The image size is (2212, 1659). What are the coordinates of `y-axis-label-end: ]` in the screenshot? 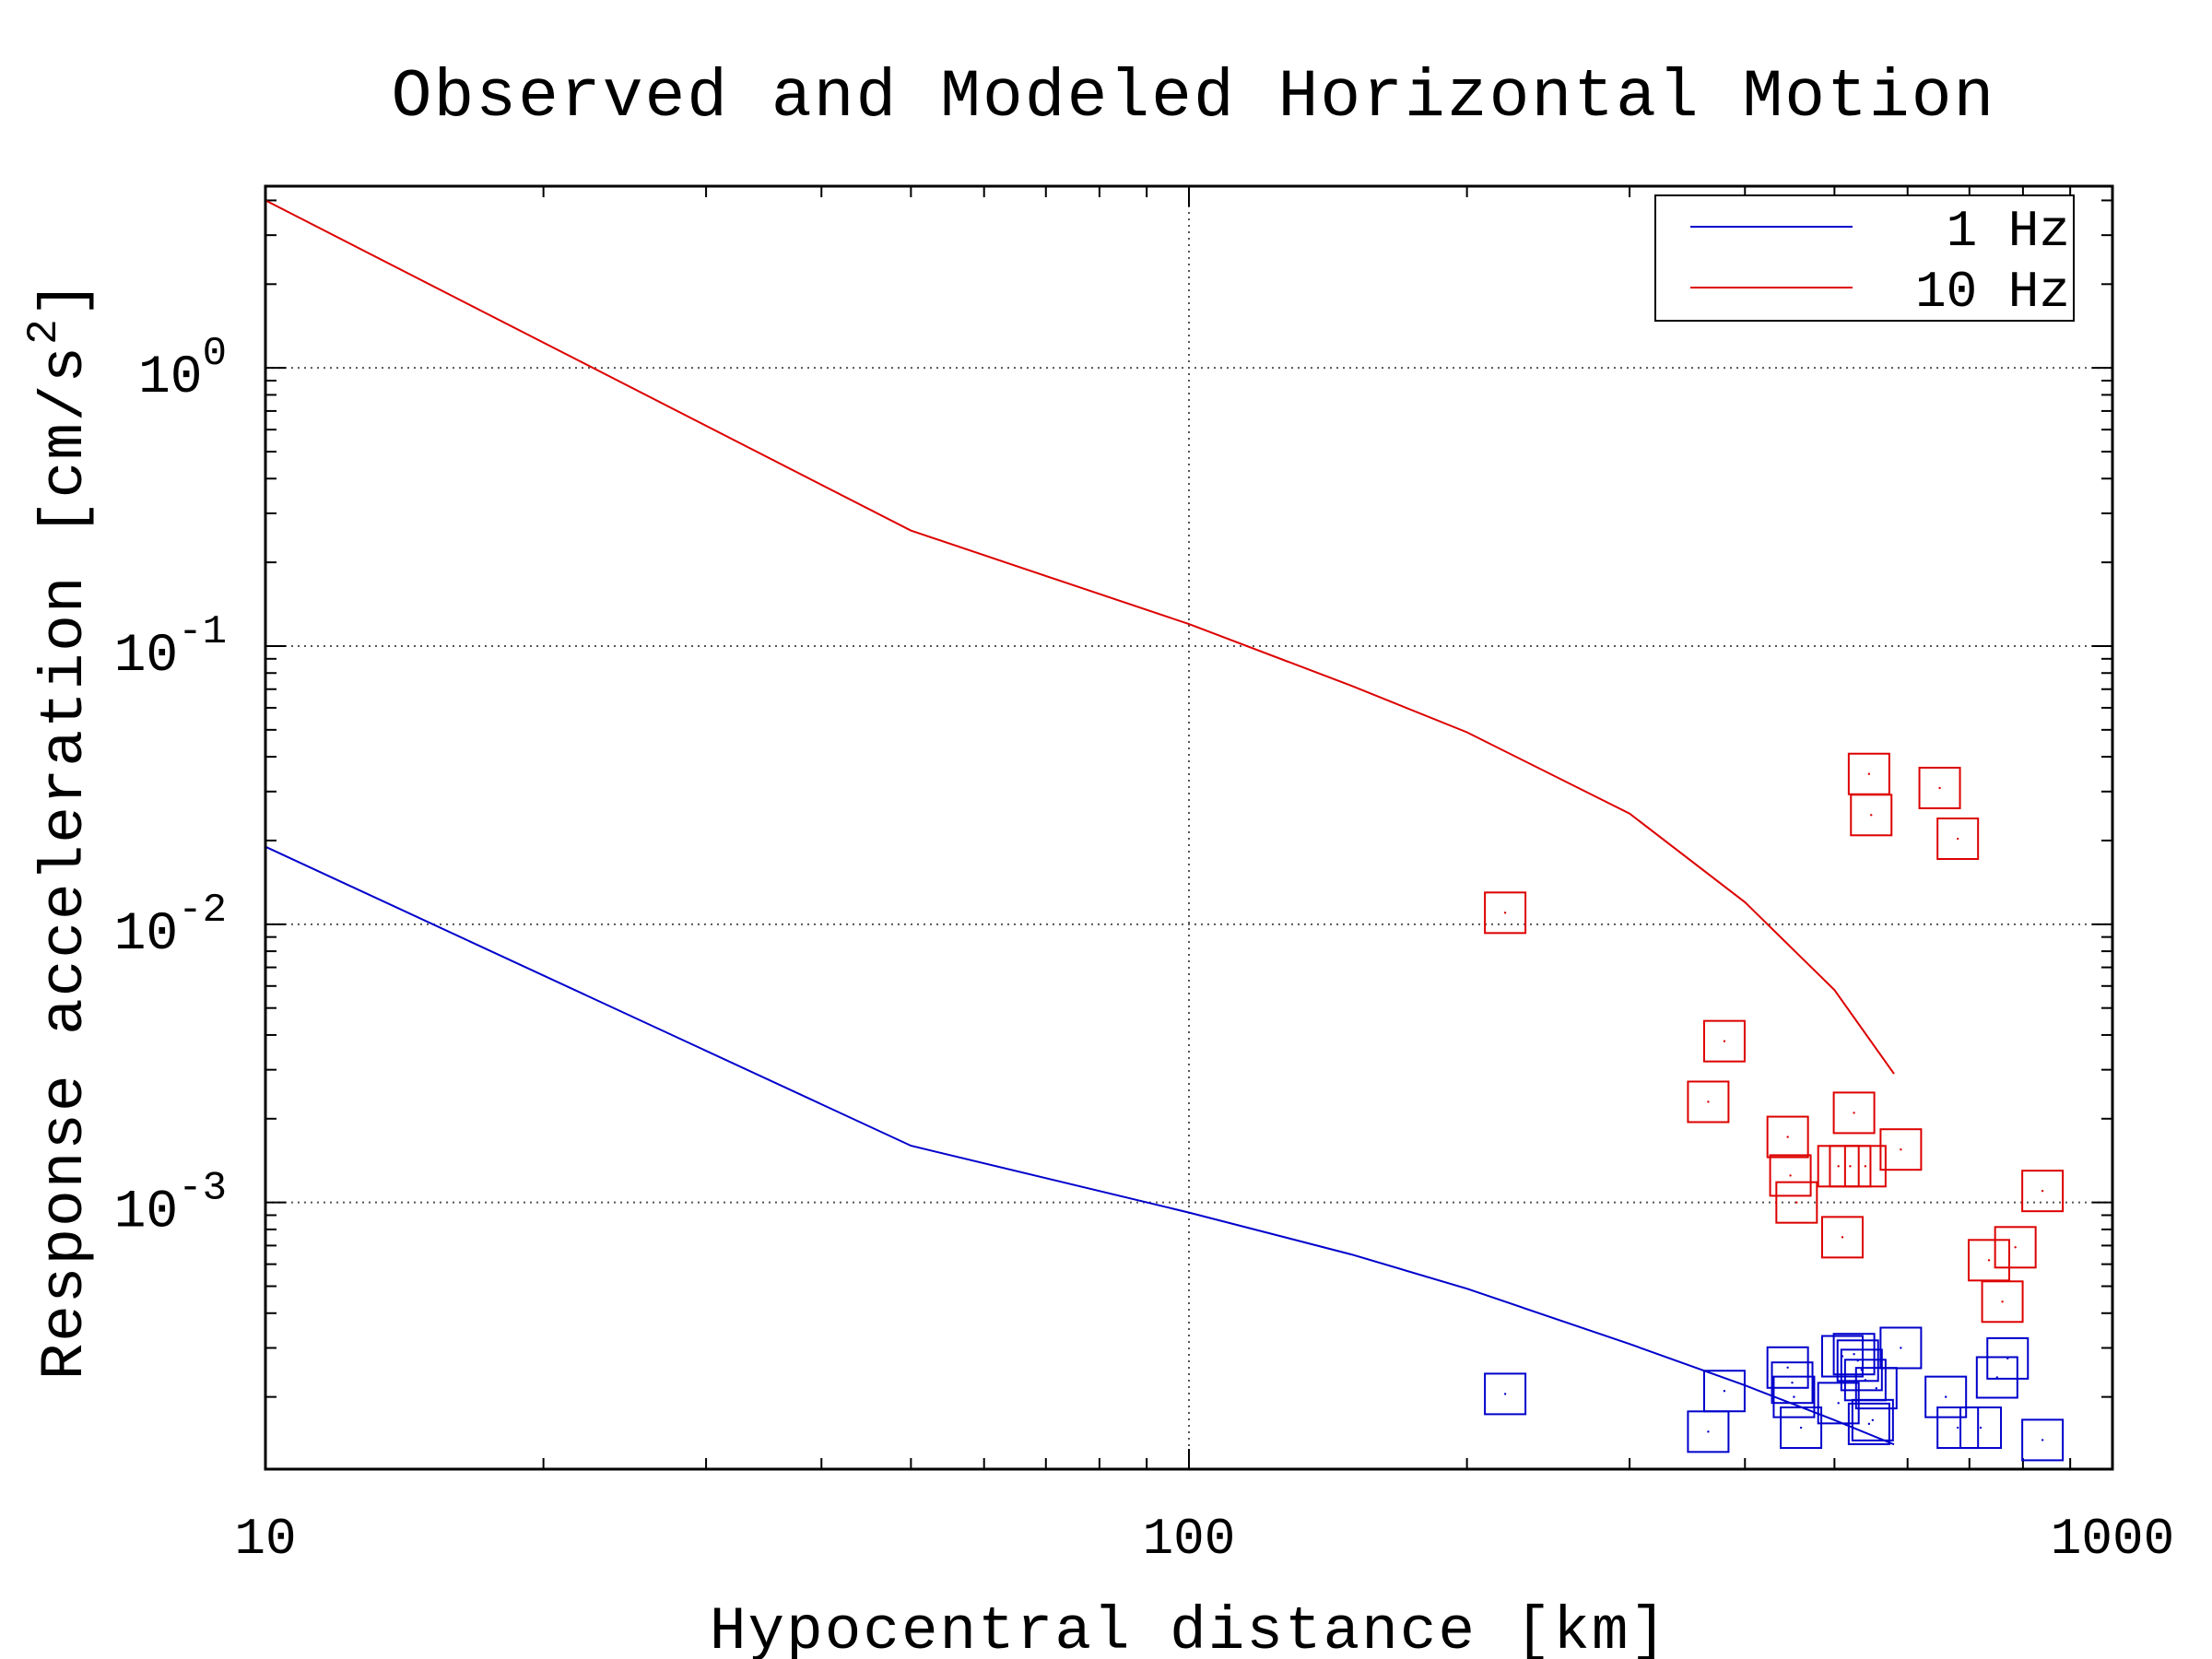 It's located at (65, 298).